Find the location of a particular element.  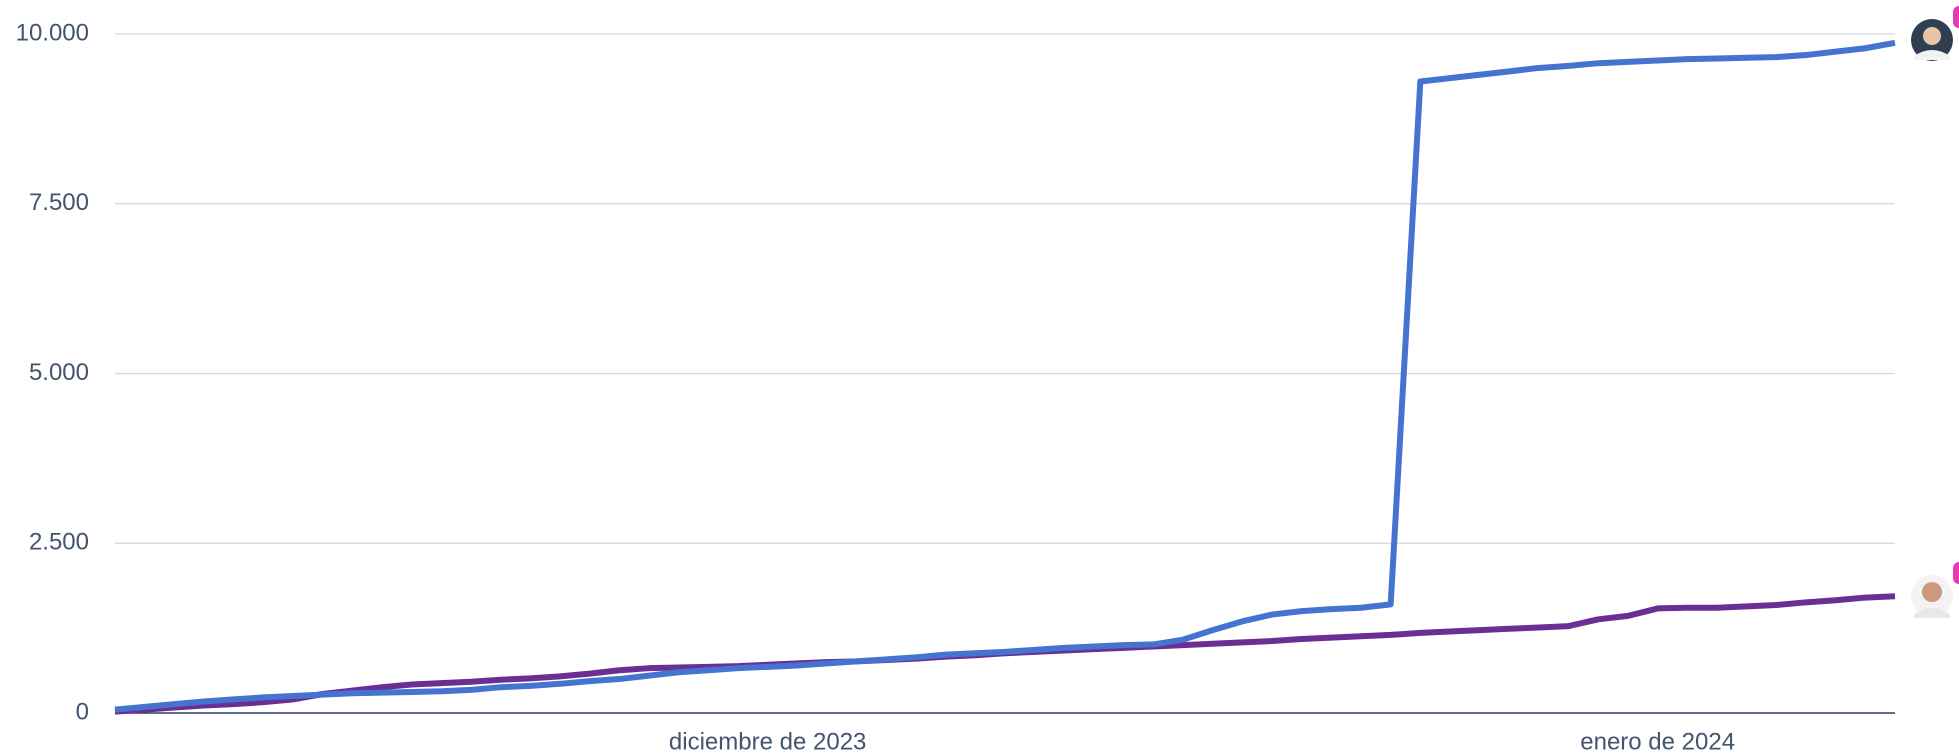

avatar-bottom is located at coordinates (1935, 590).